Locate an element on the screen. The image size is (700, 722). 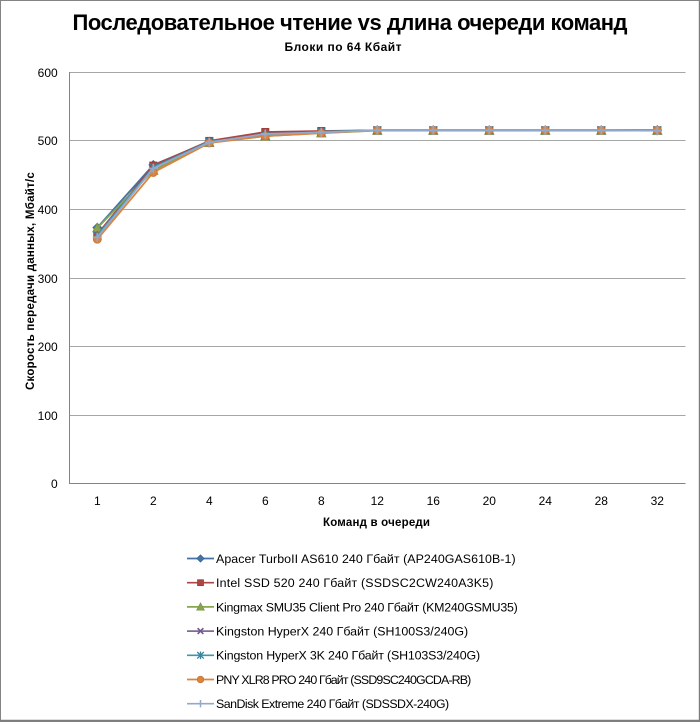
svg-text: 8 is located at coordinates (321, 501).